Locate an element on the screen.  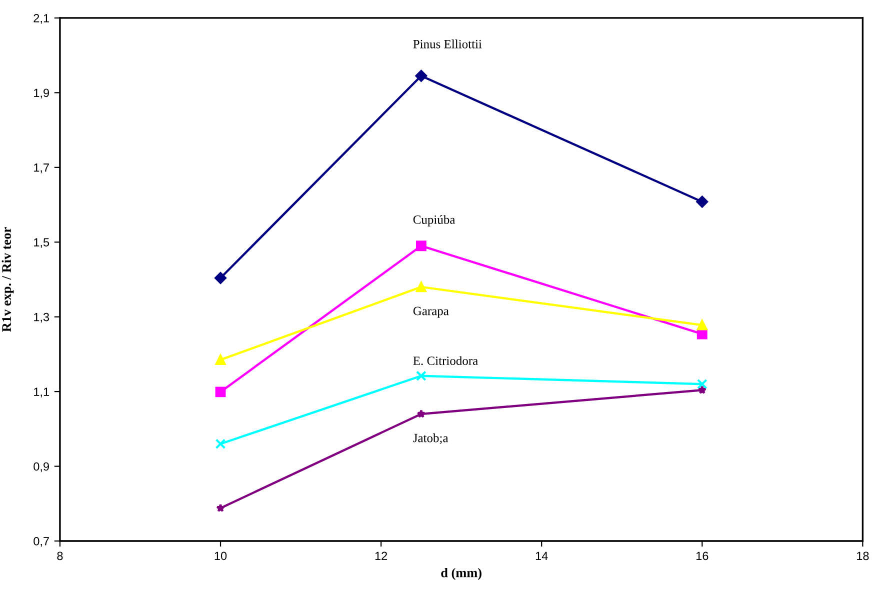
y-tick-label: 1,1 is located at coordinates (41, 393).